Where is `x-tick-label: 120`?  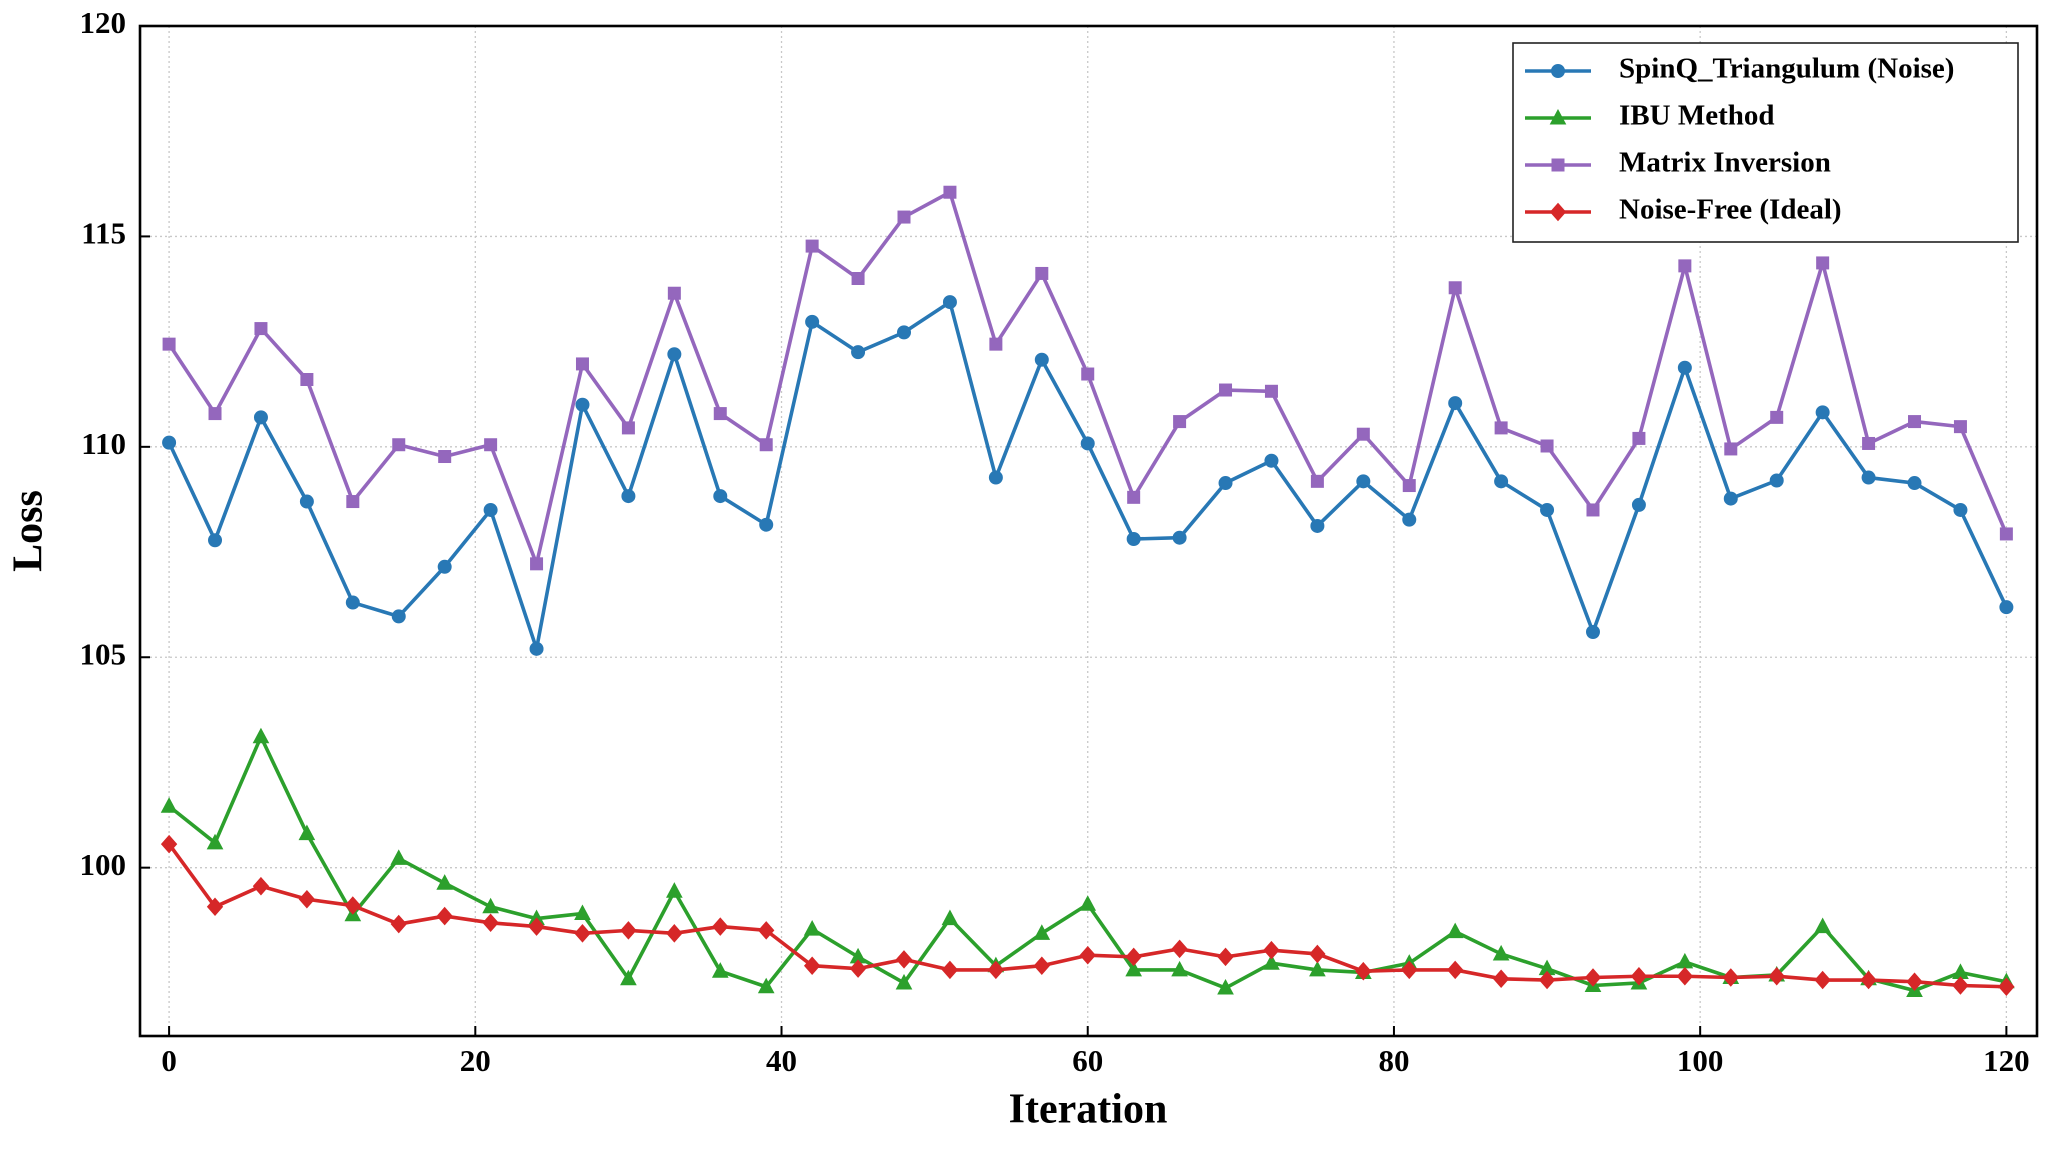
x-tick-label: 120 is located at coordinates (2006, 1060).